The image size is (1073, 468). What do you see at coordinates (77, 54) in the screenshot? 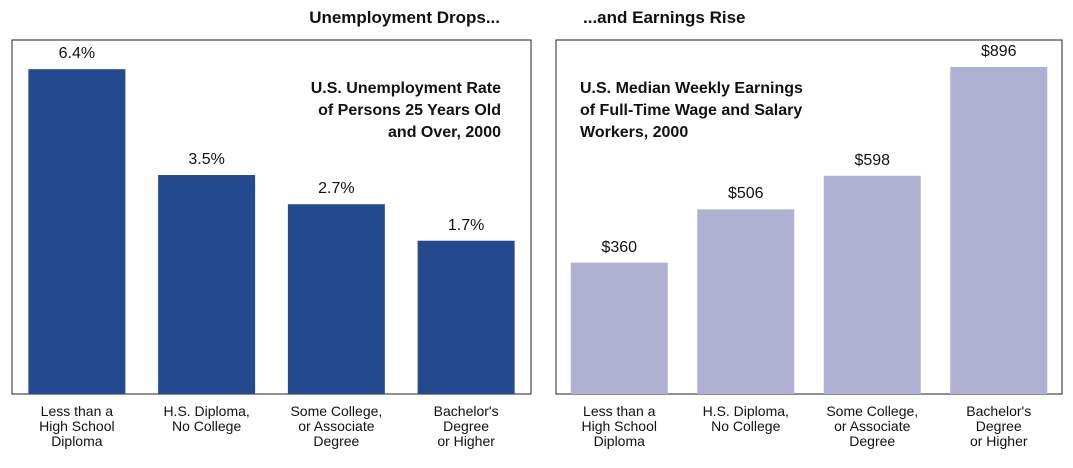
I see `value-label: 6.4%` at bounding box center [77, 54].